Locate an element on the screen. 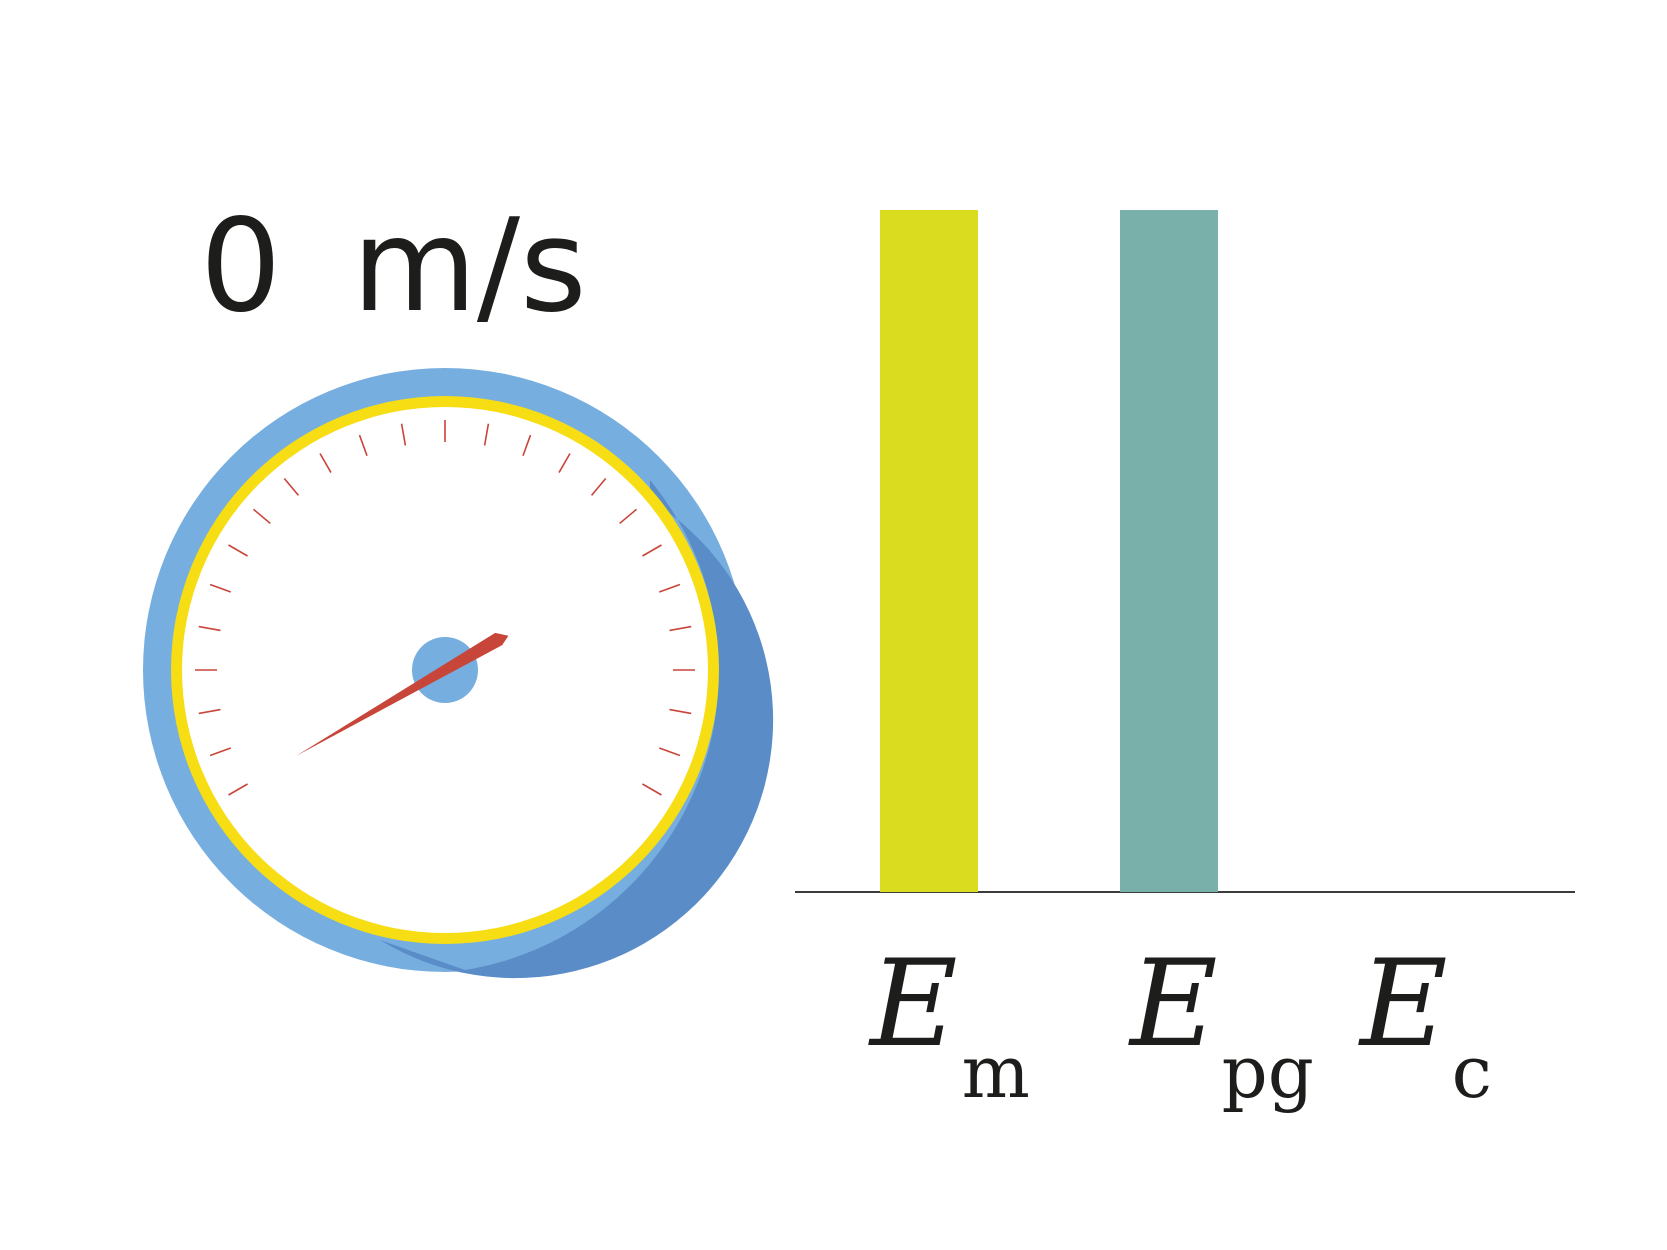  bar-Epg is located at coordinates (1169, 551).